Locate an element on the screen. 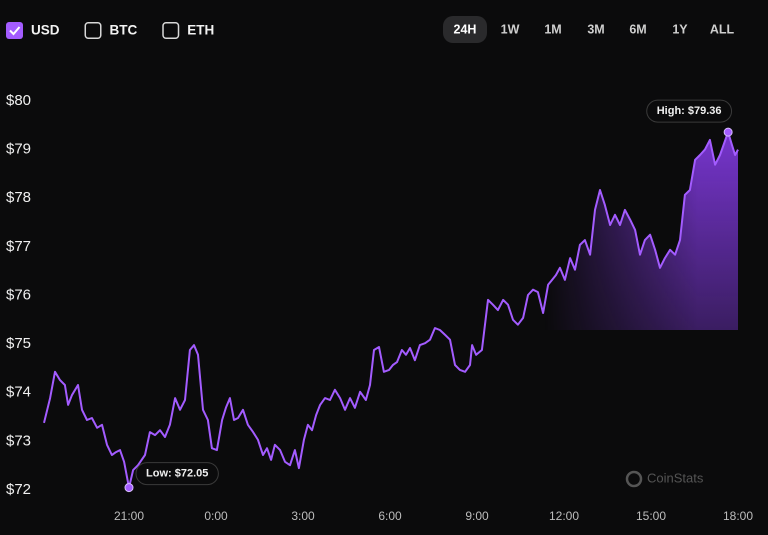 The image size is (768, 535). range-button: ALL is located at coordinates (722, 29).